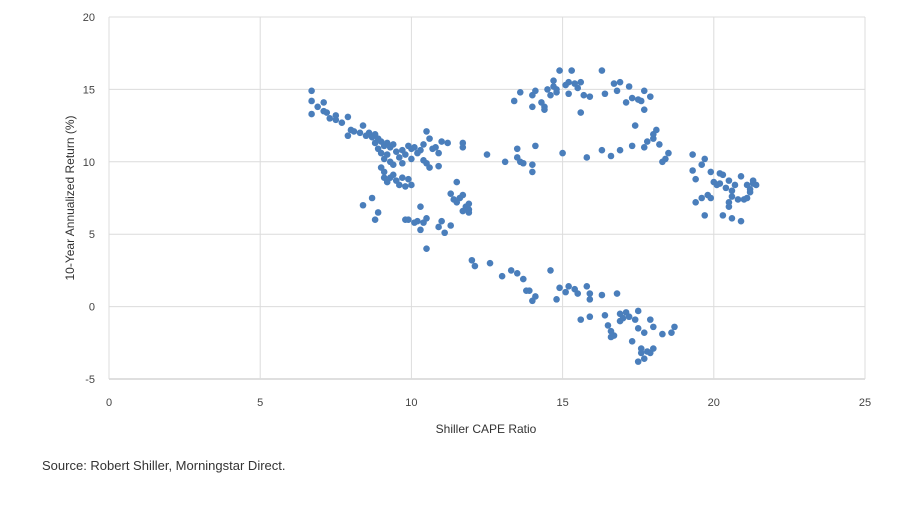 Image resolution: width=917 pixels, height=521 pixels. Describe the element at coordinates (89, 18) in the screenshot. I see `y-tick-label: 20` at that location.